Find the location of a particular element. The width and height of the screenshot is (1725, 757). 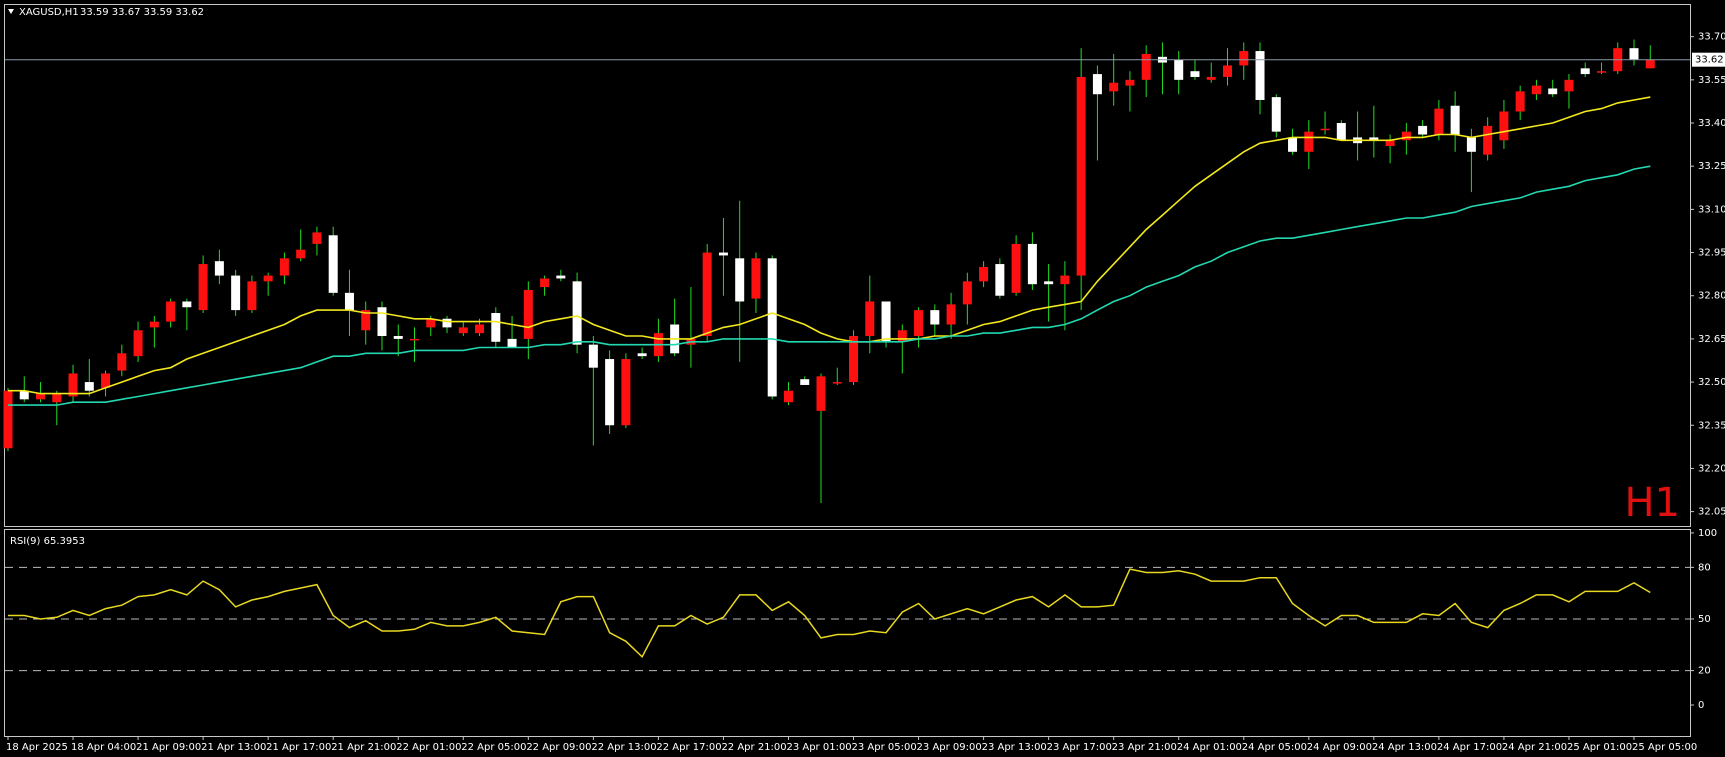

rsi-line is located at coordinates (829, 613).